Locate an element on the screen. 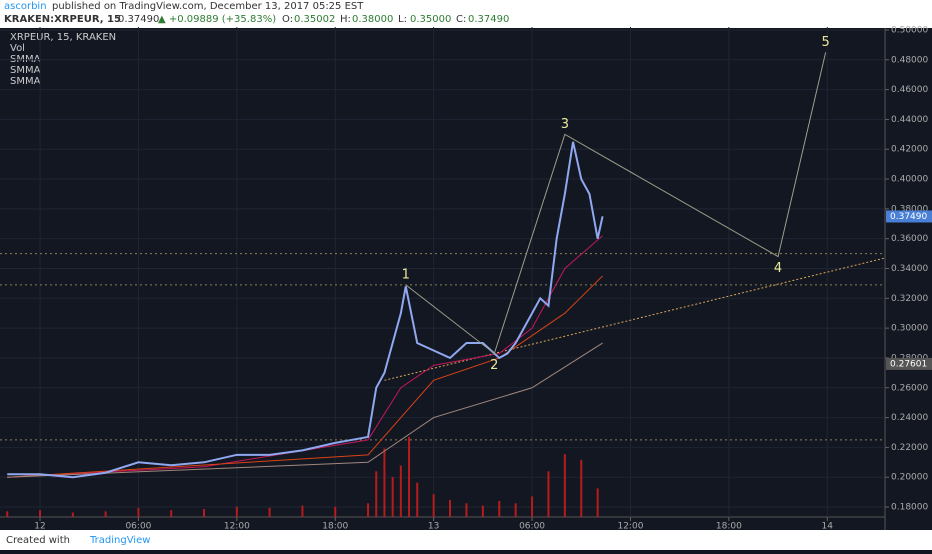 The image size is (932, 554). ohlc-item: O: is located at coordinates (287, 19).